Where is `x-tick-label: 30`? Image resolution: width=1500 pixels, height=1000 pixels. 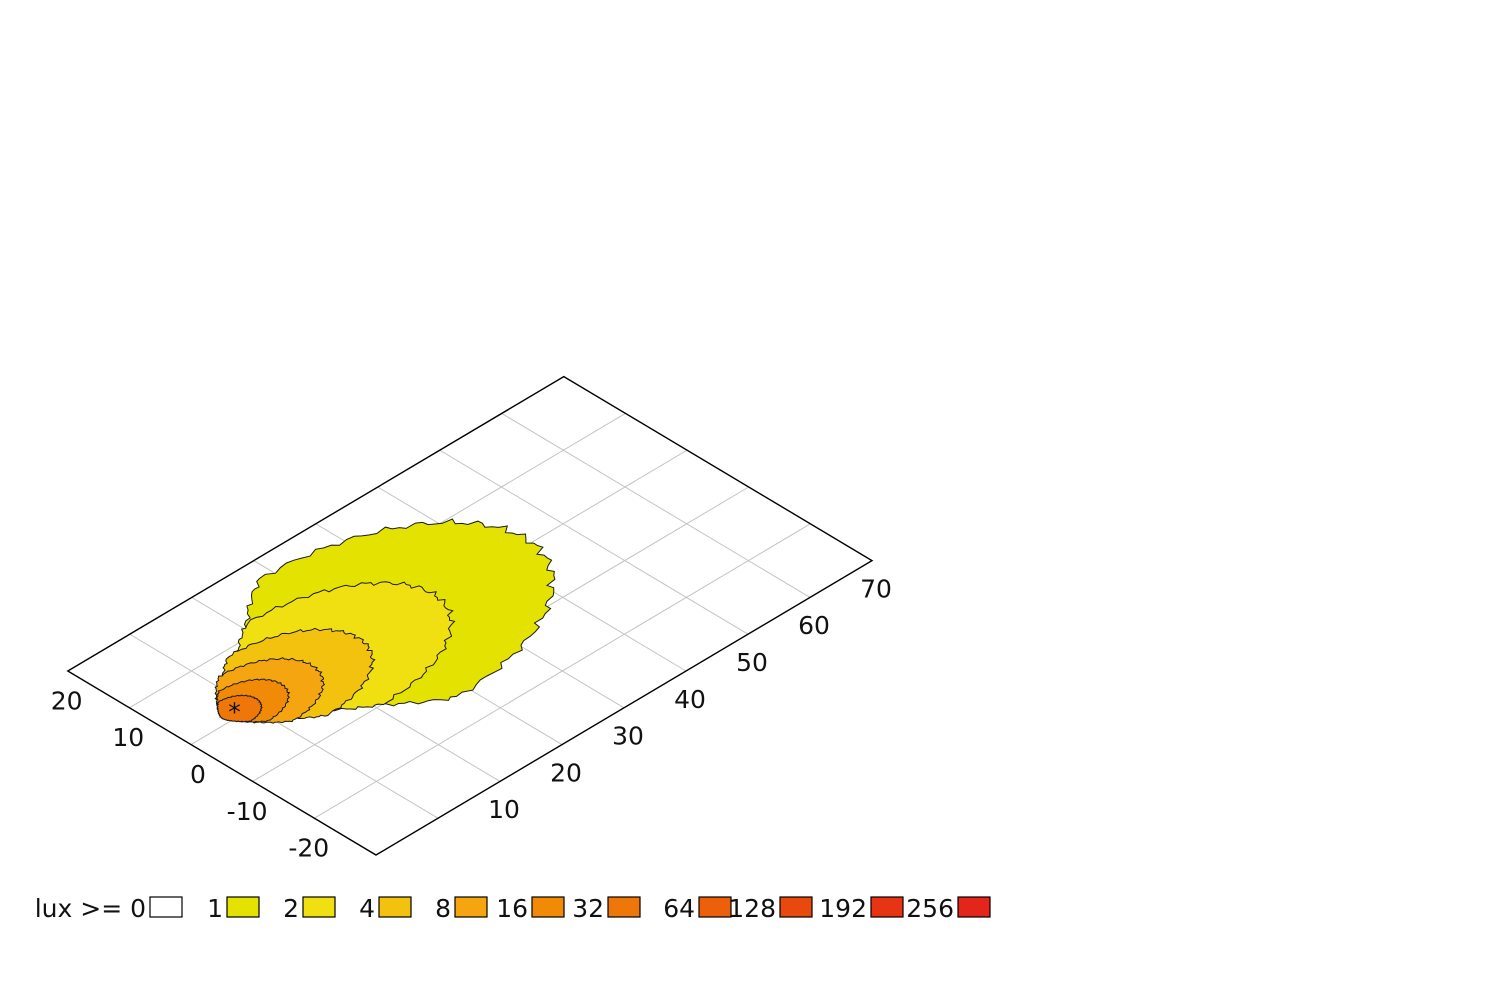 x-tick-label: 30 is located at coordinates (628, 736).